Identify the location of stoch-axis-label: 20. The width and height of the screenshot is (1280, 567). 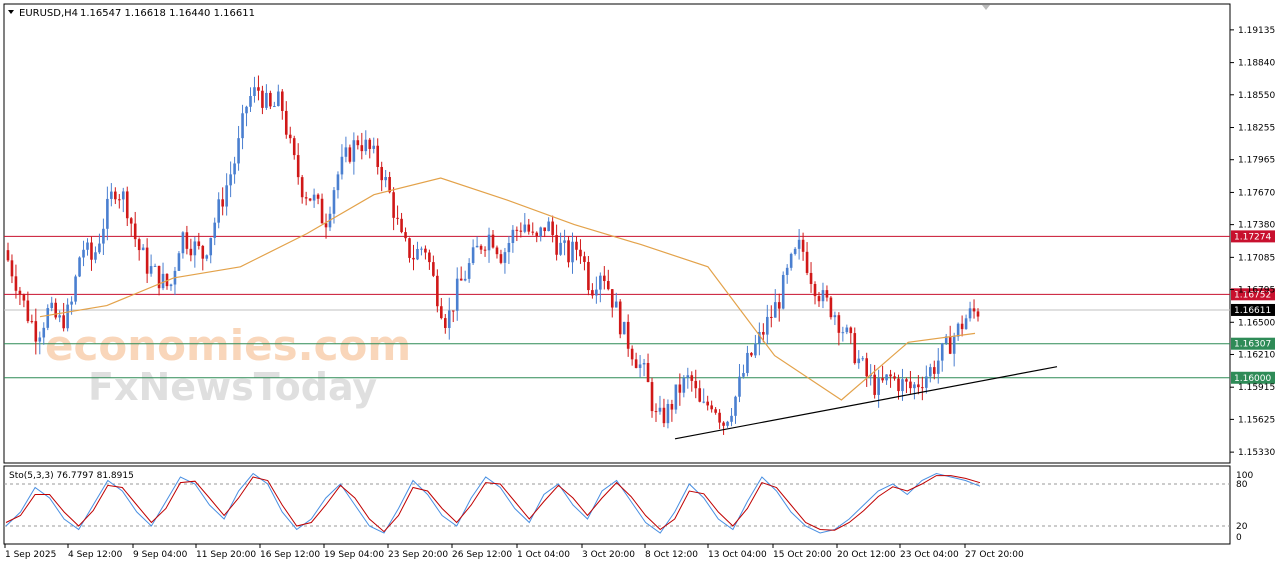
(1242, 527).